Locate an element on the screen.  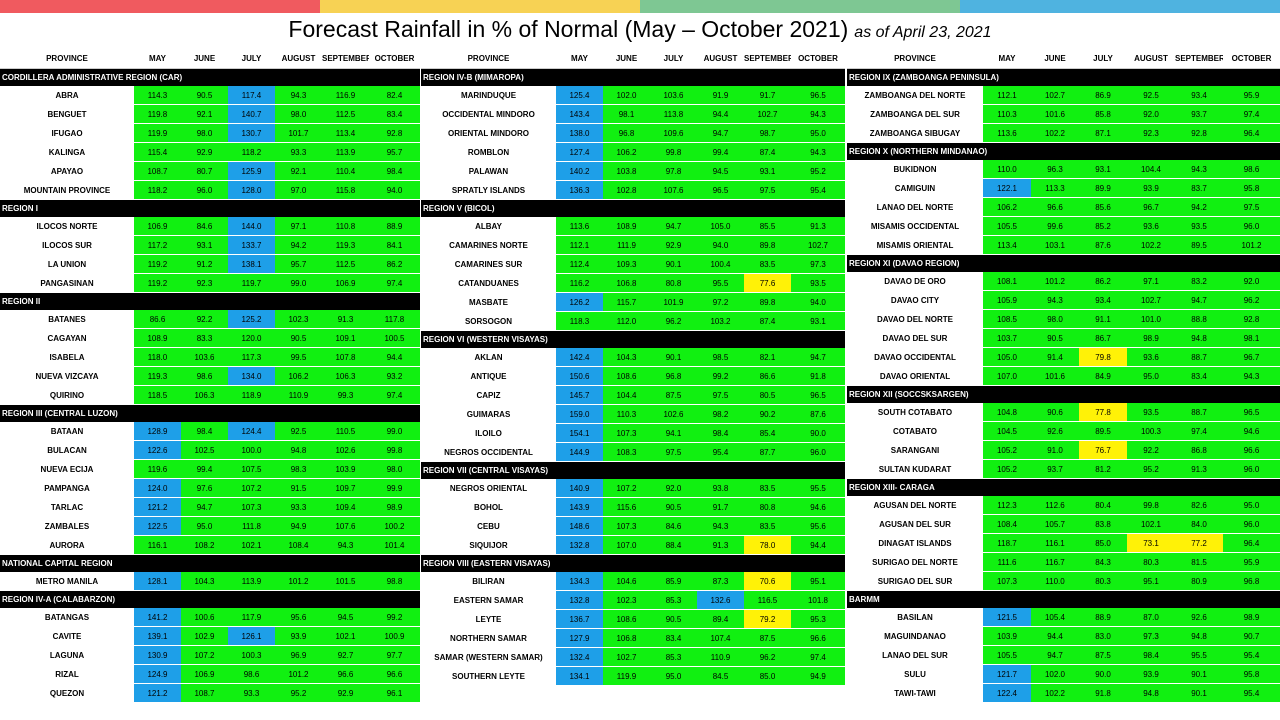
value-cell-september: 94.3 is located at coordinates (1199, 169).